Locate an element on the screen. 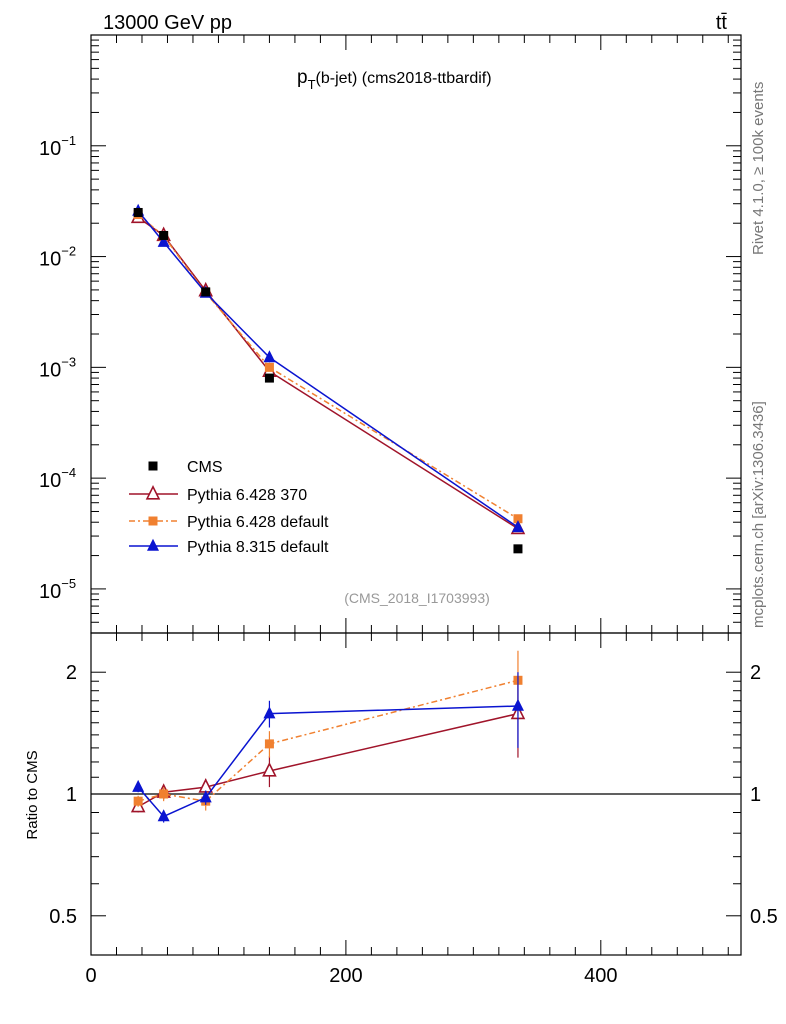 The height and width of the screenshot is (1024, 786). x-tick-label: 200 is located at coordinates (345, 976).